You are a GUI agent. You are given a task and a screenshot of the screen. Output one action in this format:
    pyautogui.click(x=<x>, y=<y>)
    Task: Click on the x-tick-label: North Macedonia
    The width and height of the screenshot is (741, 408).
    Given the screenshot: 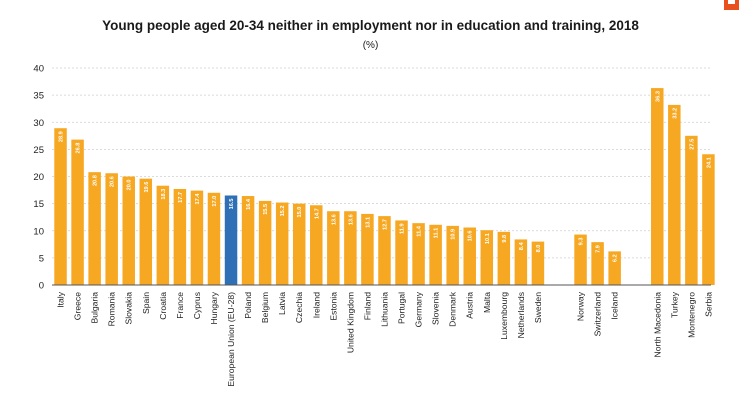 What is the action you would take?
    pyautogui.click(x=657, y=325)
    